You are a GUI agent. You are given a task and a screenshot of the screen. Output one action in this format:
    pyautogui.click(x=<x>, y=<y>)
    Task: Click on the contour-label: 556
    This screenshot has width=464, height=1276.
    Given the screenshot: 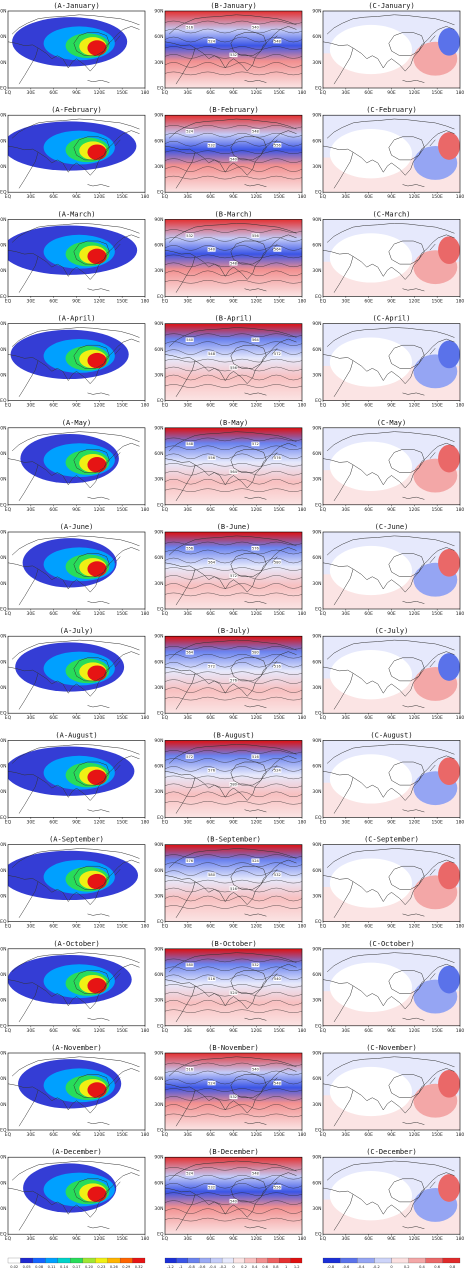 What is the action you would take?
    pyautogui.click(x=278, y=146)
    